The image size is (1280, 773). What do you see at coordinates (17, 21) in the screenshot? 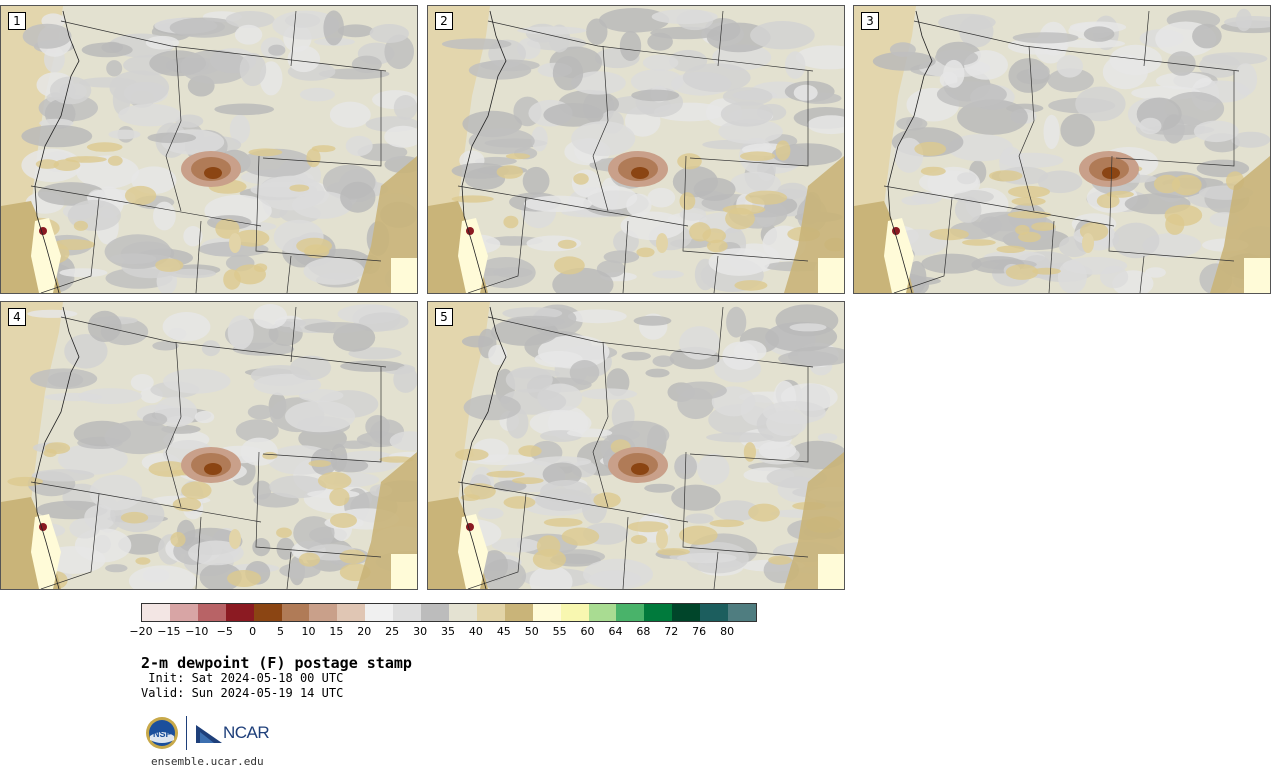
I see `panel-label: 1` at bounding box center [17, 21].